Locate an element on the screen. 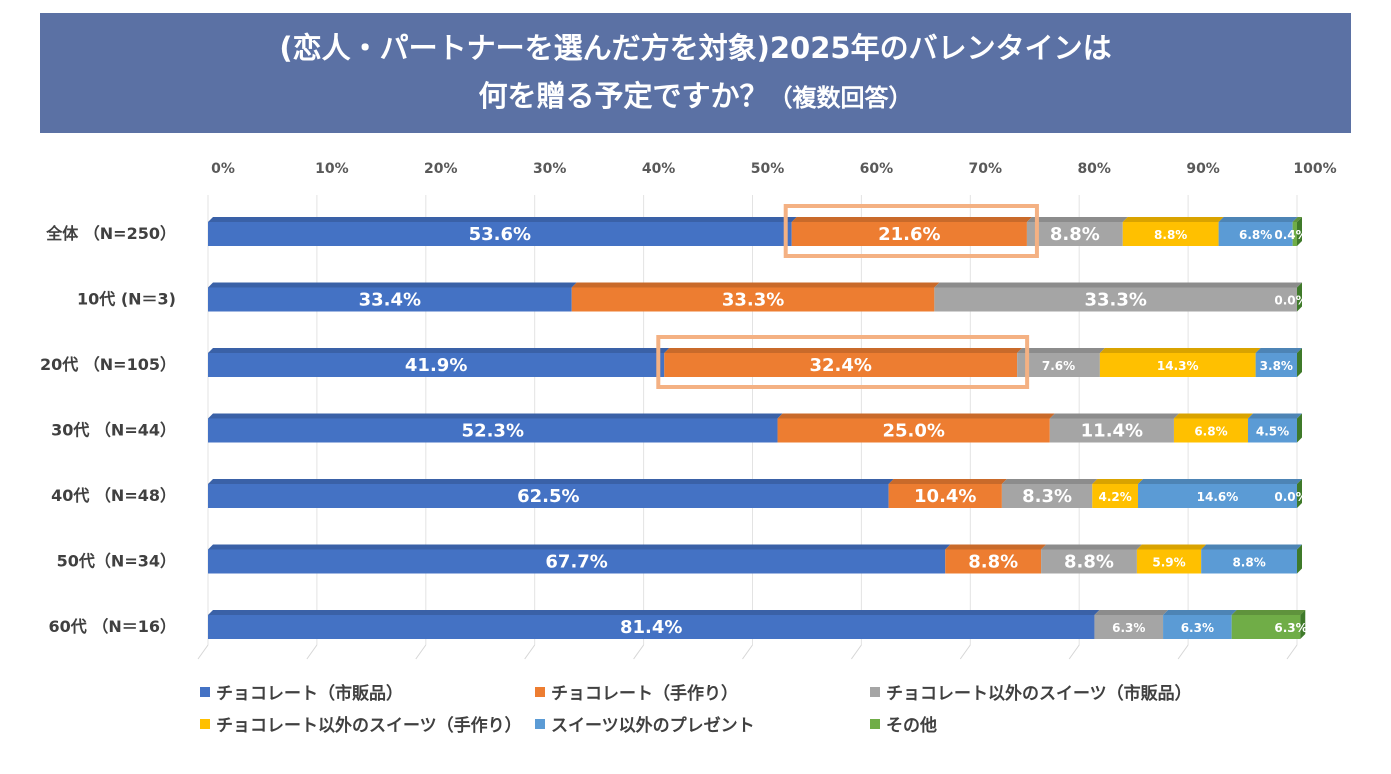 The image size is (1391, 774). data-label: 33.3% is located at coordinates (753, 300).